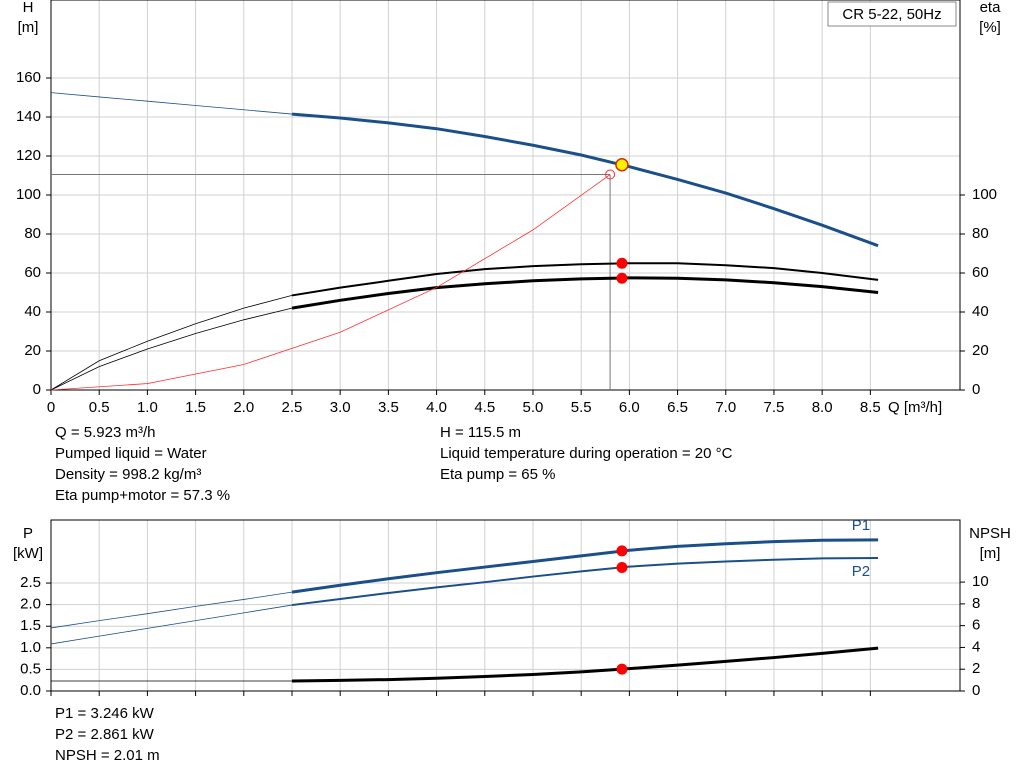 The height and width of the screenshot is (781, 1024). Describe the element at coordinates (28, 533) in the screenshot. I see `y-axis-label: P` at that location.